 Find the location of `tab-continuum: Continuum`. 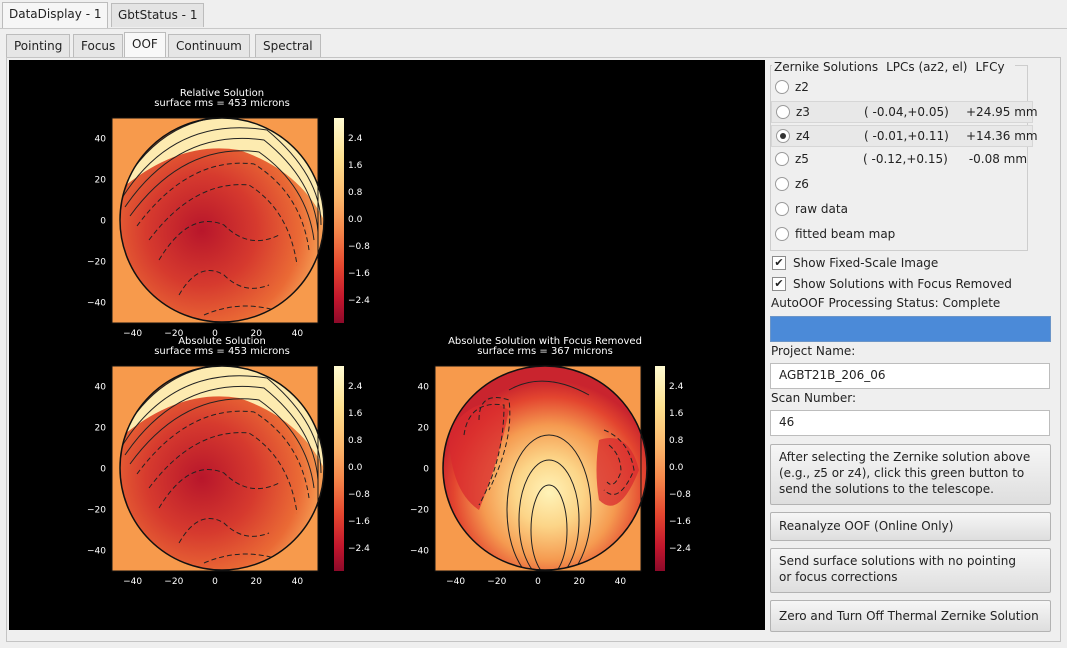

tab-continuum: Continuum is located at coordinates (209, 46).